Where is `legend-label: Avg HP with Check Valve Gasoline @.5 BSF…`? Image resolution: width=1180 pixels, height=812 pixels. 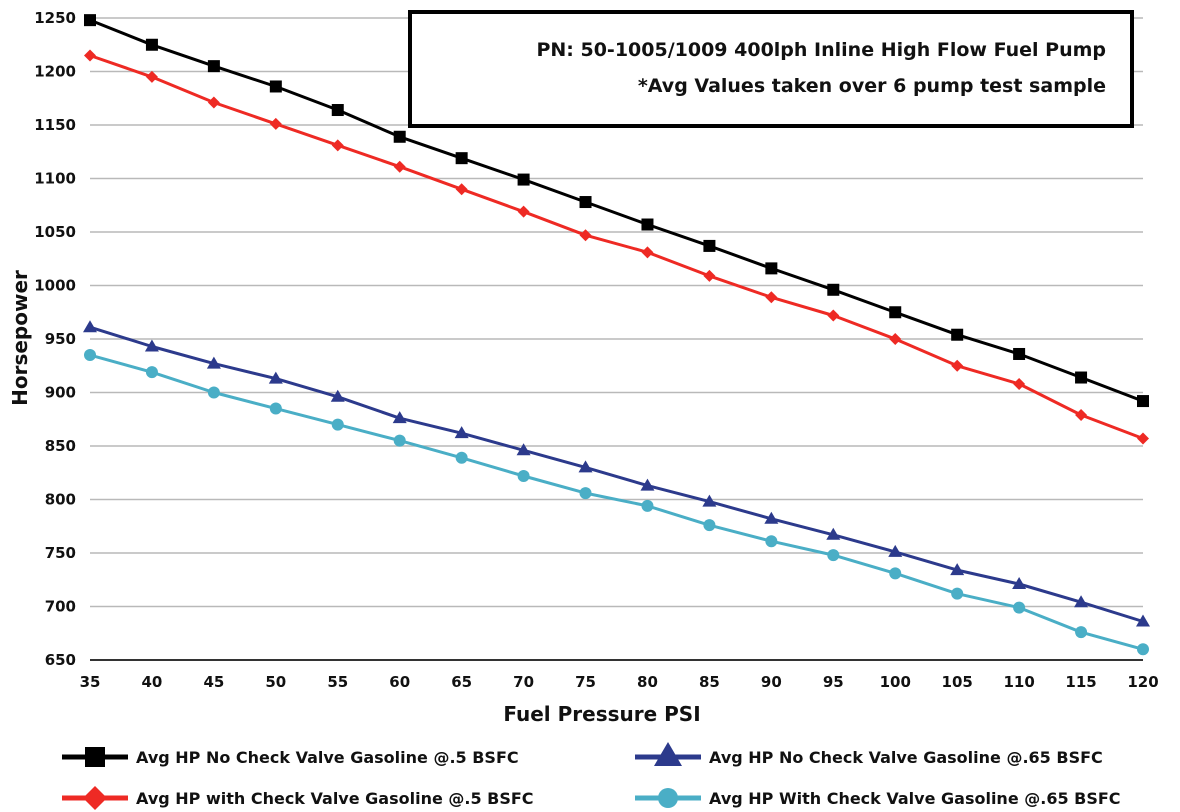 legend-label: Avg HP with Check Valve Gasoline @.5 BSF… is located at coordinates (335, 798).